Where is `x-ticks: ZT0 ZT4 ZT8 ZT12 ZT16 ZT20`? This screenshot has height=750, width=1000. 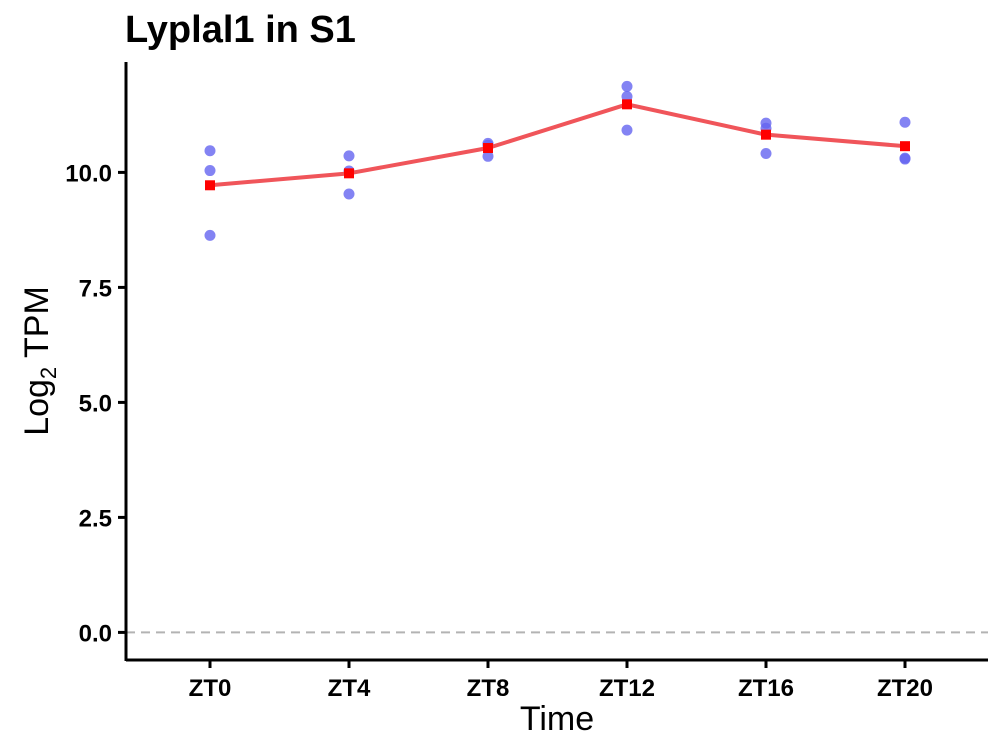 x-ticks: ZT0 ZT4 ZT8 ZT12 ZT16 ZT20 is located at coordinates (561, 681).